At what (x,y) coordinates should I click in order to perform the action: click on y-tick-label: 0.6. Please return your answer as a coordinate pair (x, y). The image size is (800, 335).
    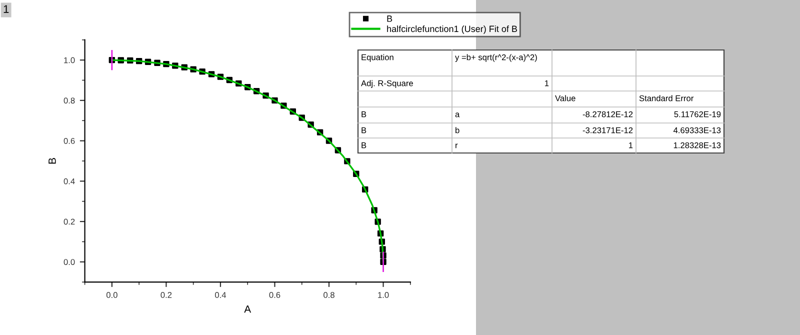
    Looking at the image, I should click on (69, 141).